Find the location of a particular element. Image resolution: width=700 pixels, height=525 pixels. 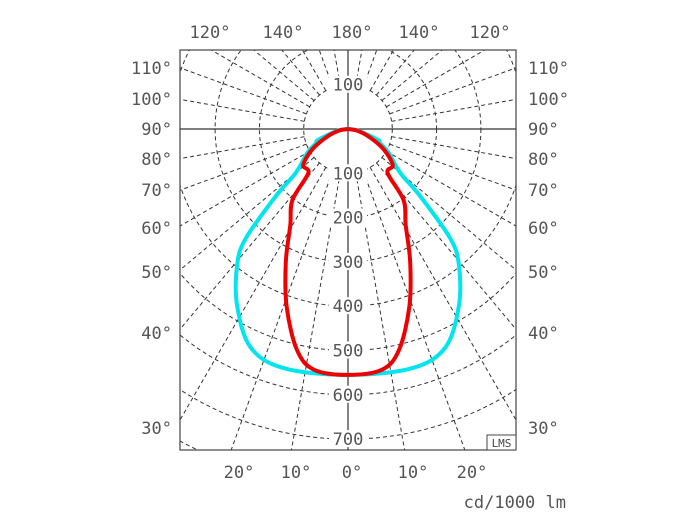

radial-label-300: 300 is located at coordinates (348, 263).